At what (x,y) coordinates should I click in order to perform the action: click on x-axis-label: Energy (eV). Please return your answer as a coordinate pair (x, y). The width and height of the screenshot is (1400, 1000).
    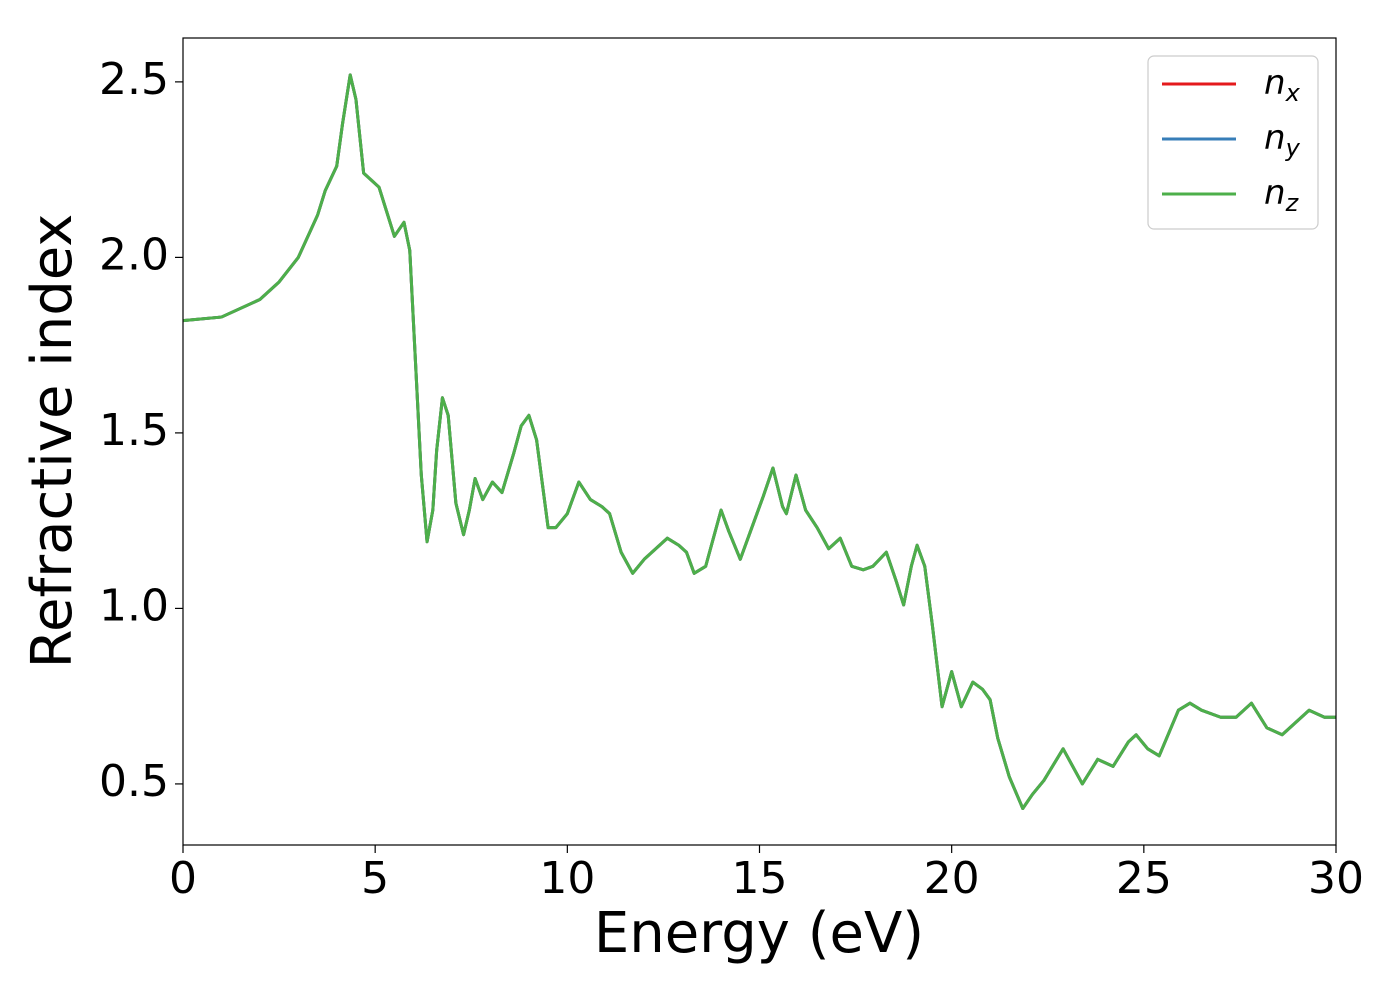
    Looking at the image, I should click on (759, 933).